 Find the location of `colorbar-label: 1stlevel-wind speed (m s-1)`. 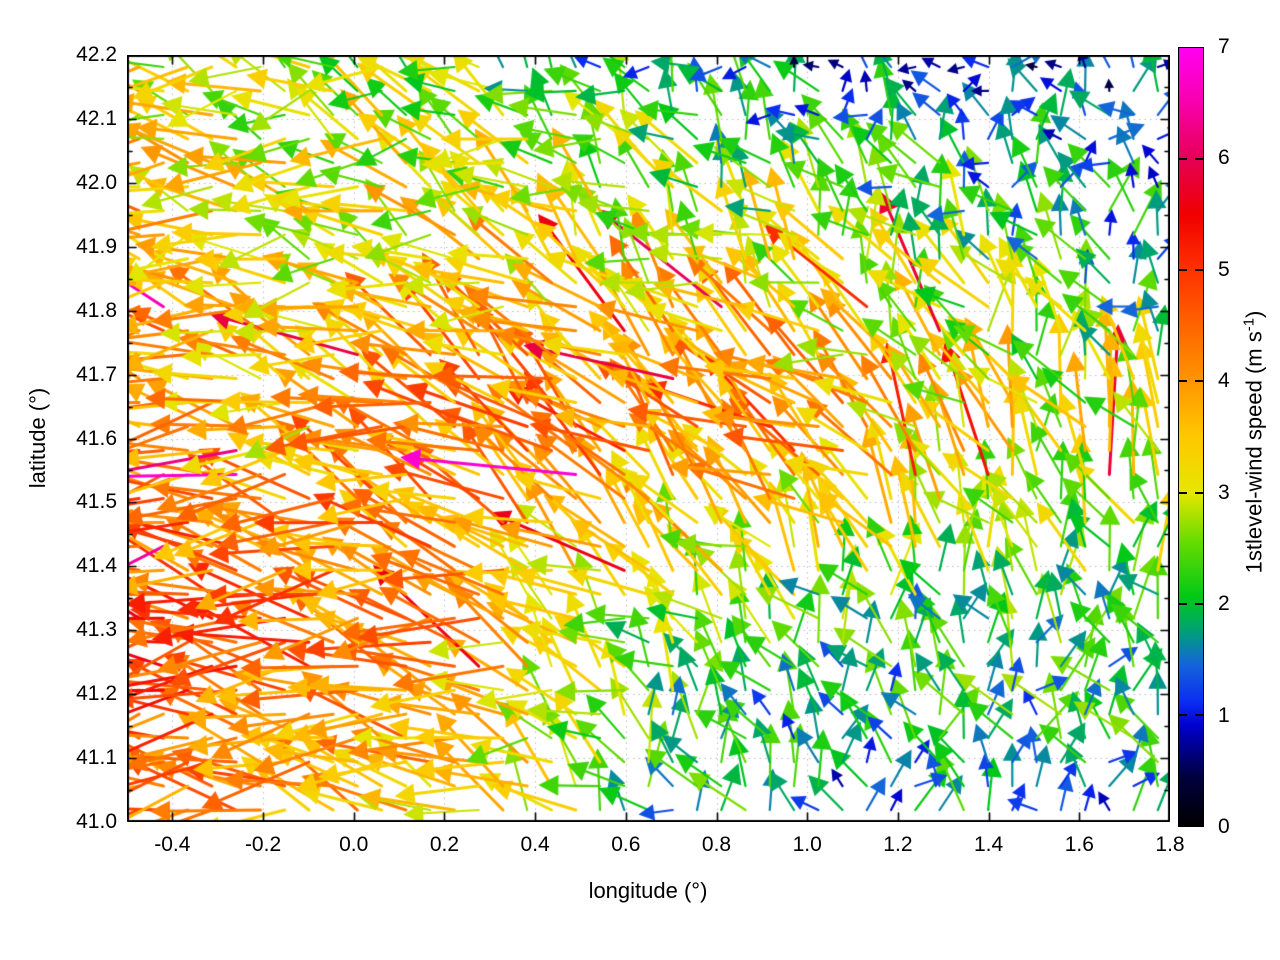

colorbar-label: 1stlevel-wind speed (m s-1) is located at coordinates (1253, 442).